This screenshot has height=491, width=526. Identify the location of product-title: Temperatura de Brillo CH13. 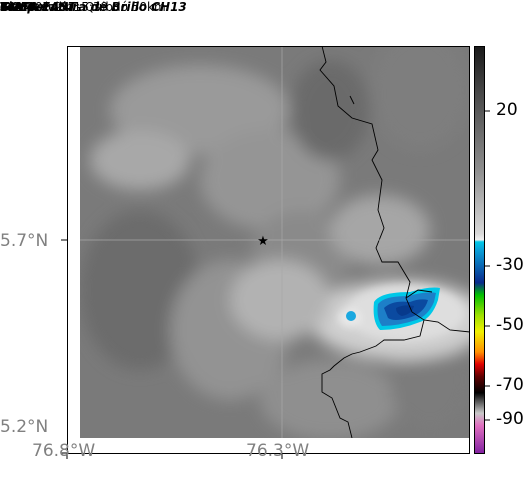
(93, 7).